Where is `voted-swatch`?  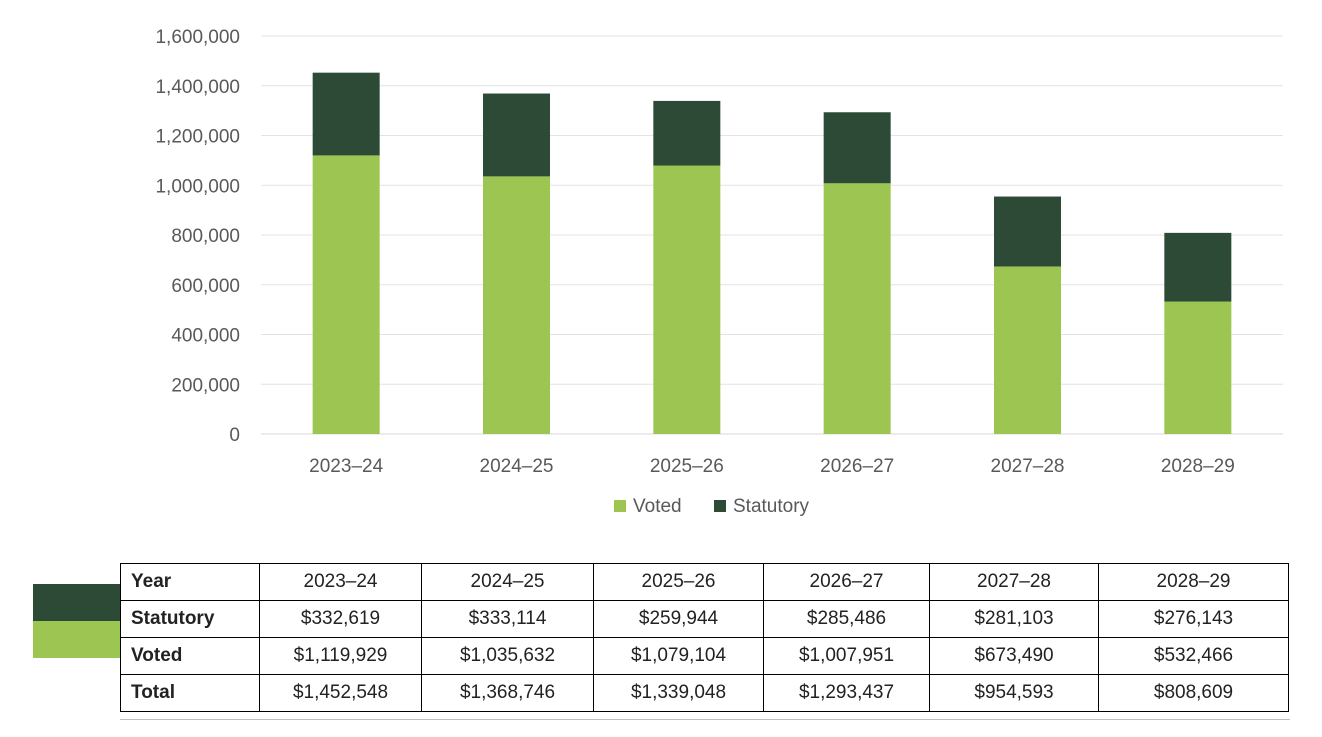
voted-swatch is located at coordinates (76, 639).